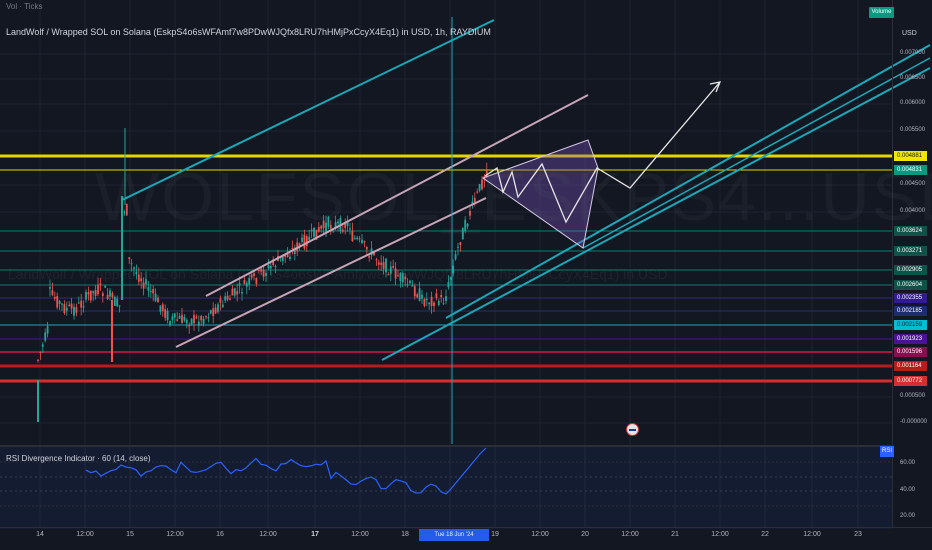 This screenshot has height=550, width=932. What do you see at coordinates (602, 152) in the screenshot?
I see `forecast-path` at bounding box center [602, 152].